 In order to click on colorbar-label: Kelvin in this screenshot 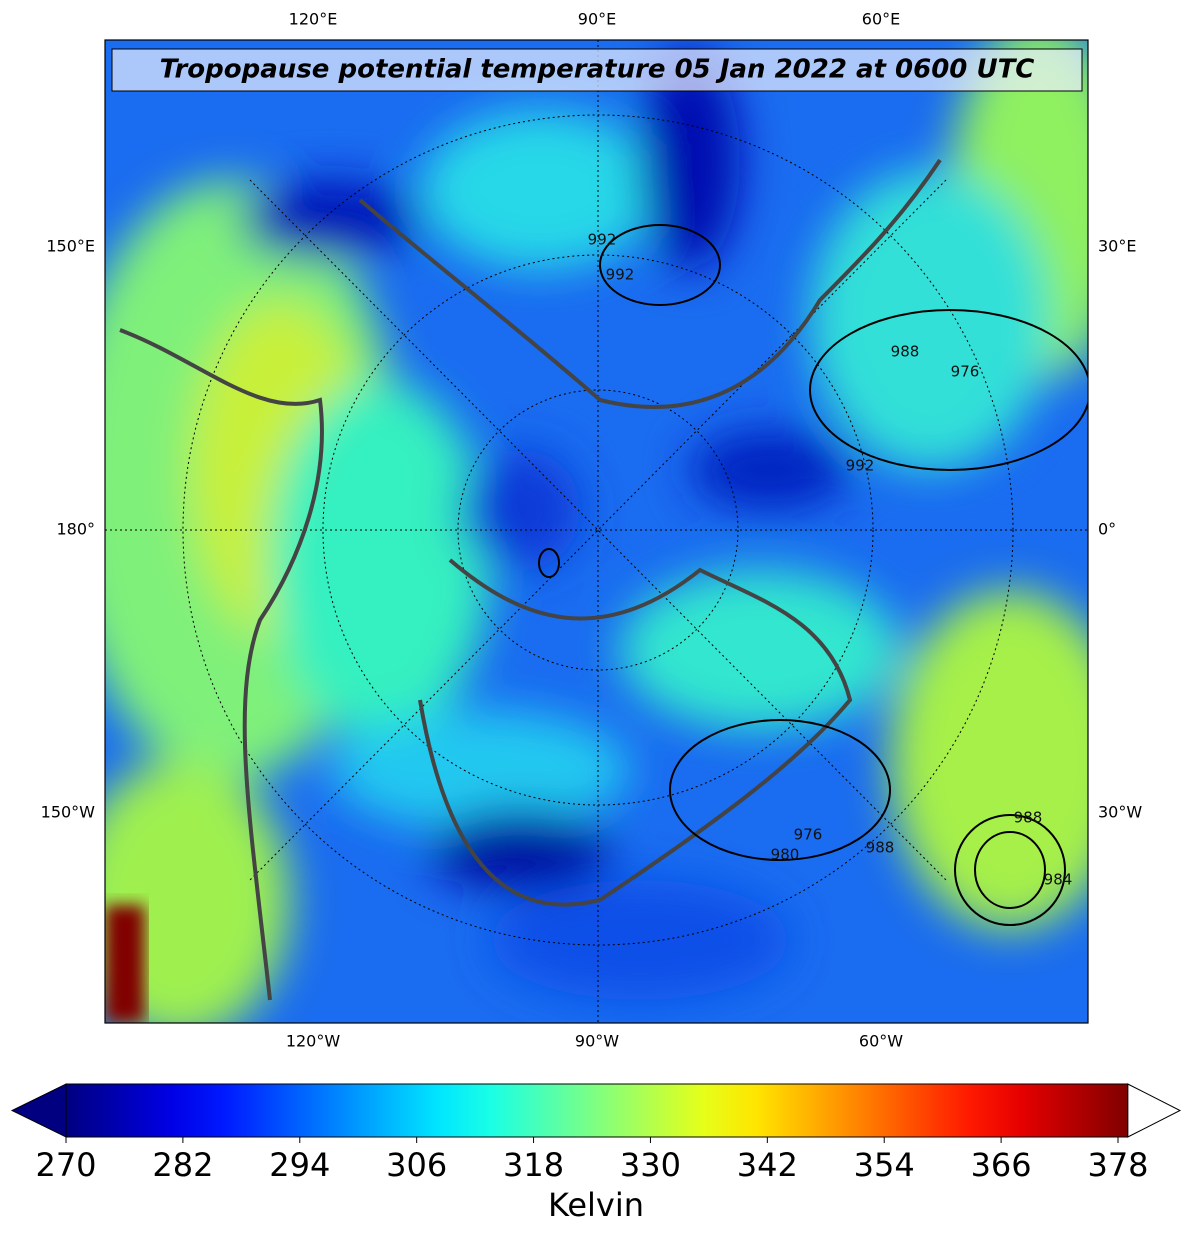, I will do `click(596, 1205)`.